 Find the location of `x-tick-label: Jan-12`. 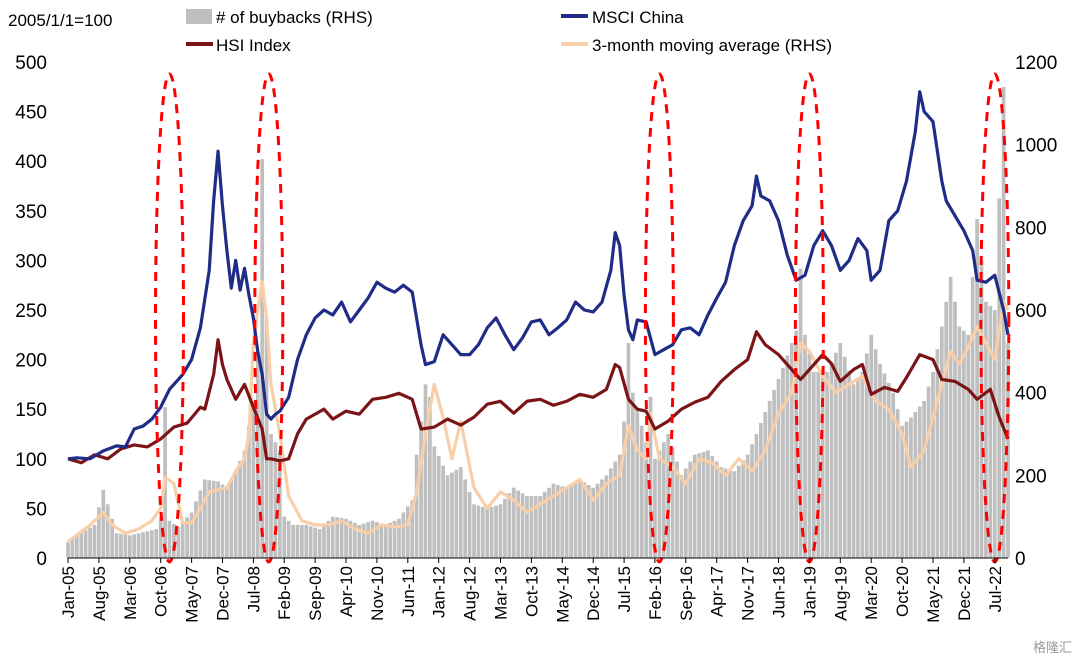

x-tick-label: Jan-12 is located at coordinates (439, 592).